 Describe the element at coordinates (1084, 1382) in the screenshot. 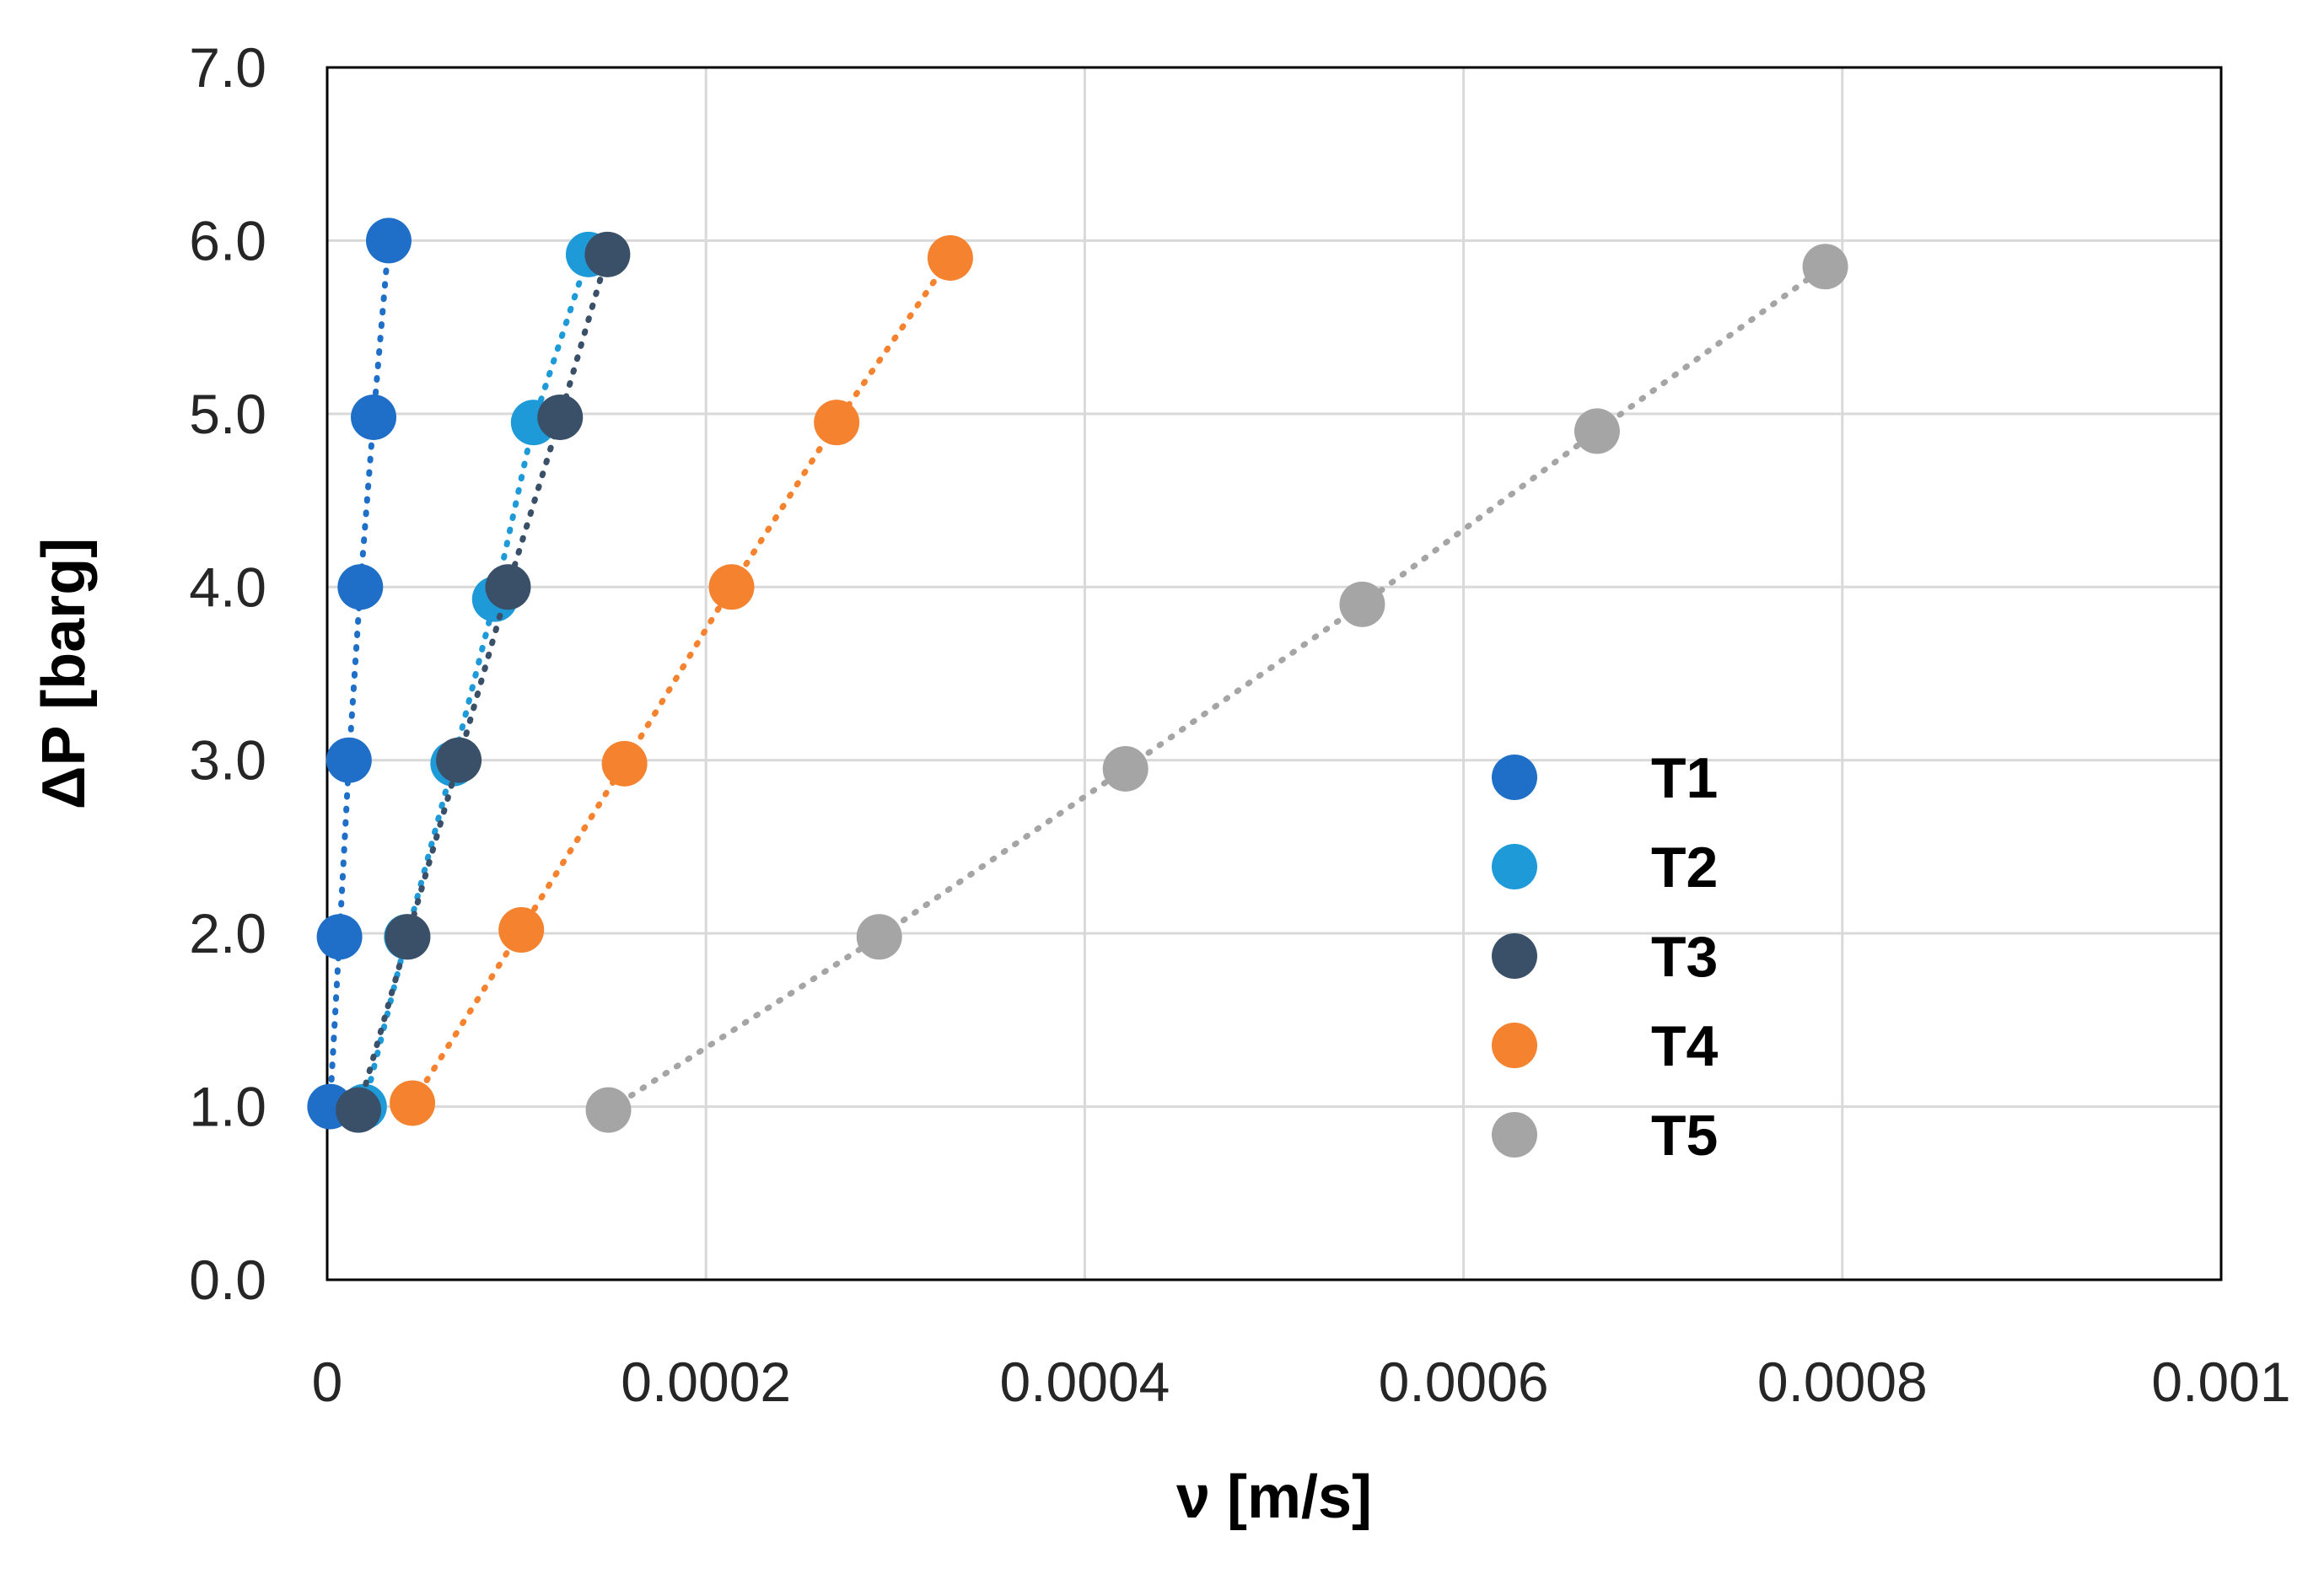

I see `x-tick-label: 0.0004` at that location.